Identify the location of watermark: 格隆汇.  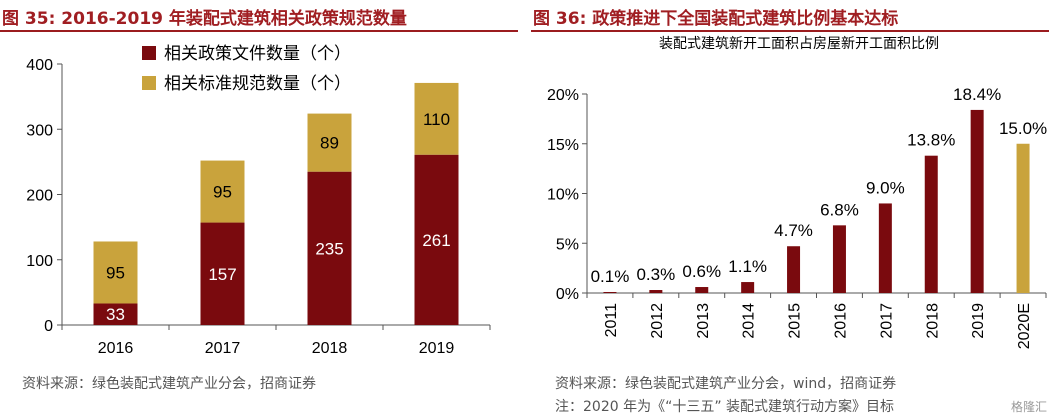
(1028, 407).